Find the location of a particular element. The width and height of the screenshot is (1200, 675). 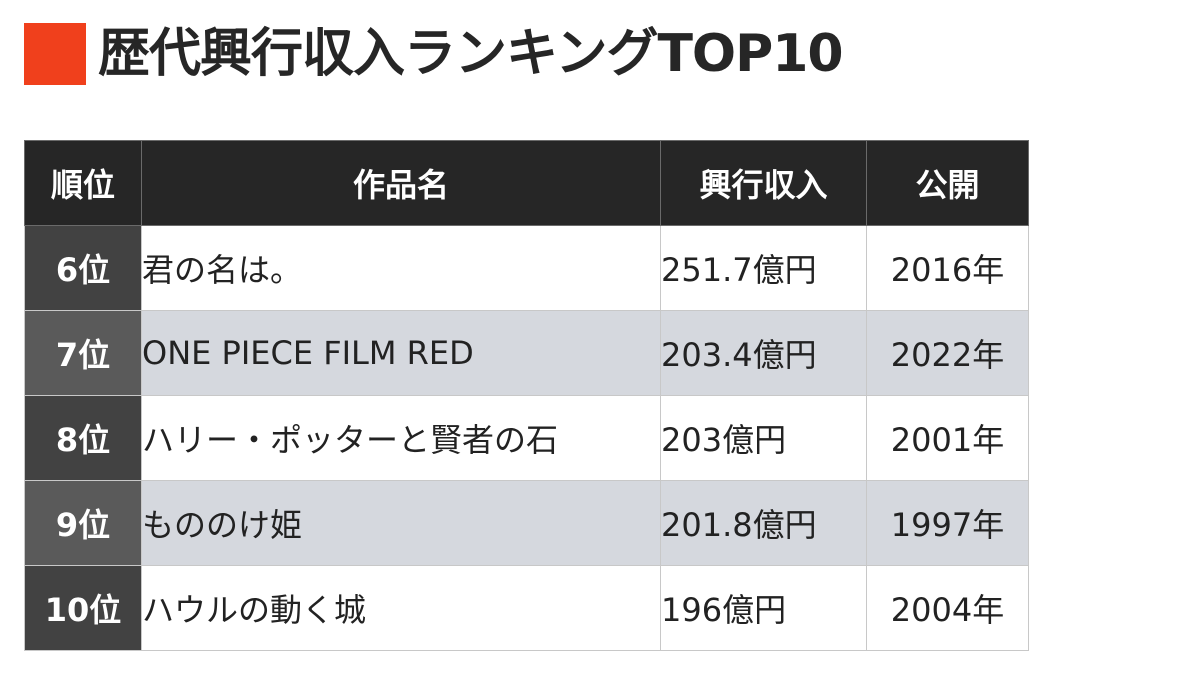

gross-cell: 196億円 is located at coordinates (763, 608).